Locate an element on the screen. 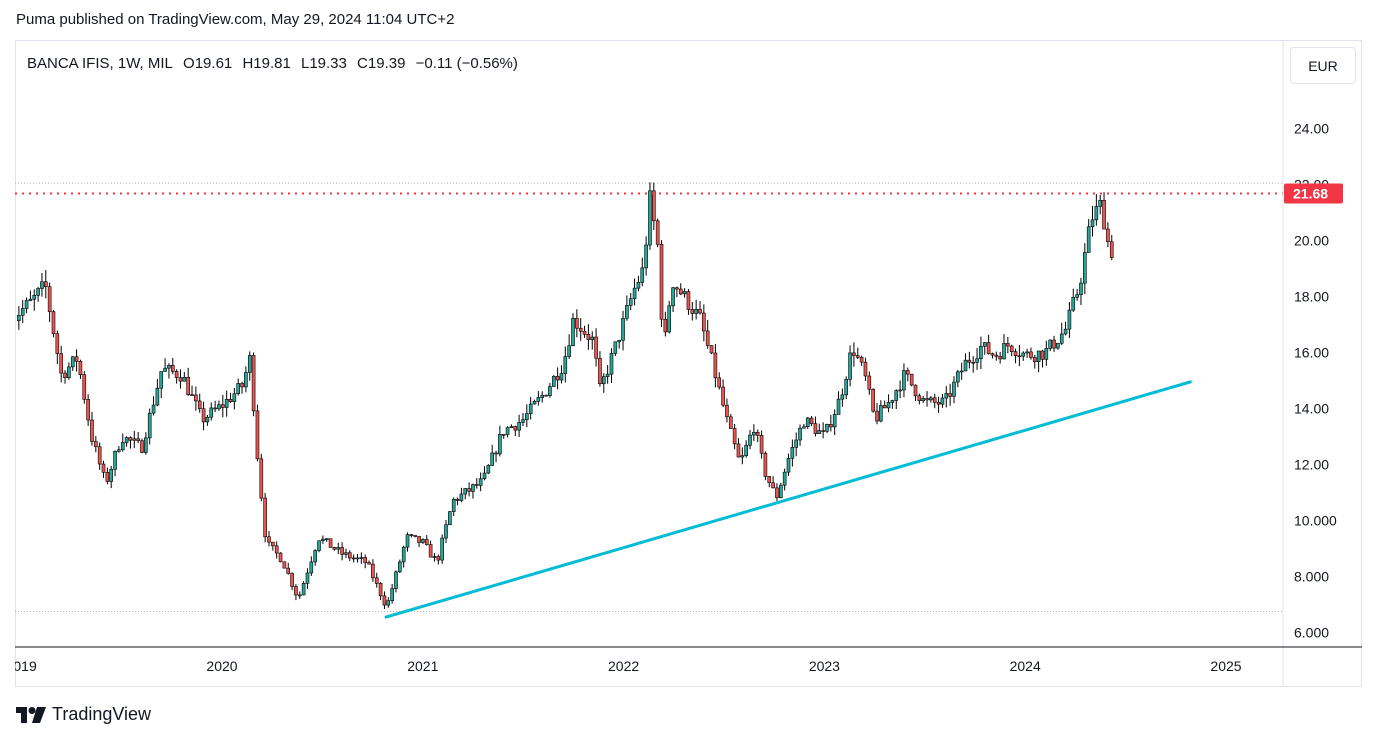 This screenshot has height=741, width=1377. time-tick-label: 2021 is located at coordinates (422, 666).